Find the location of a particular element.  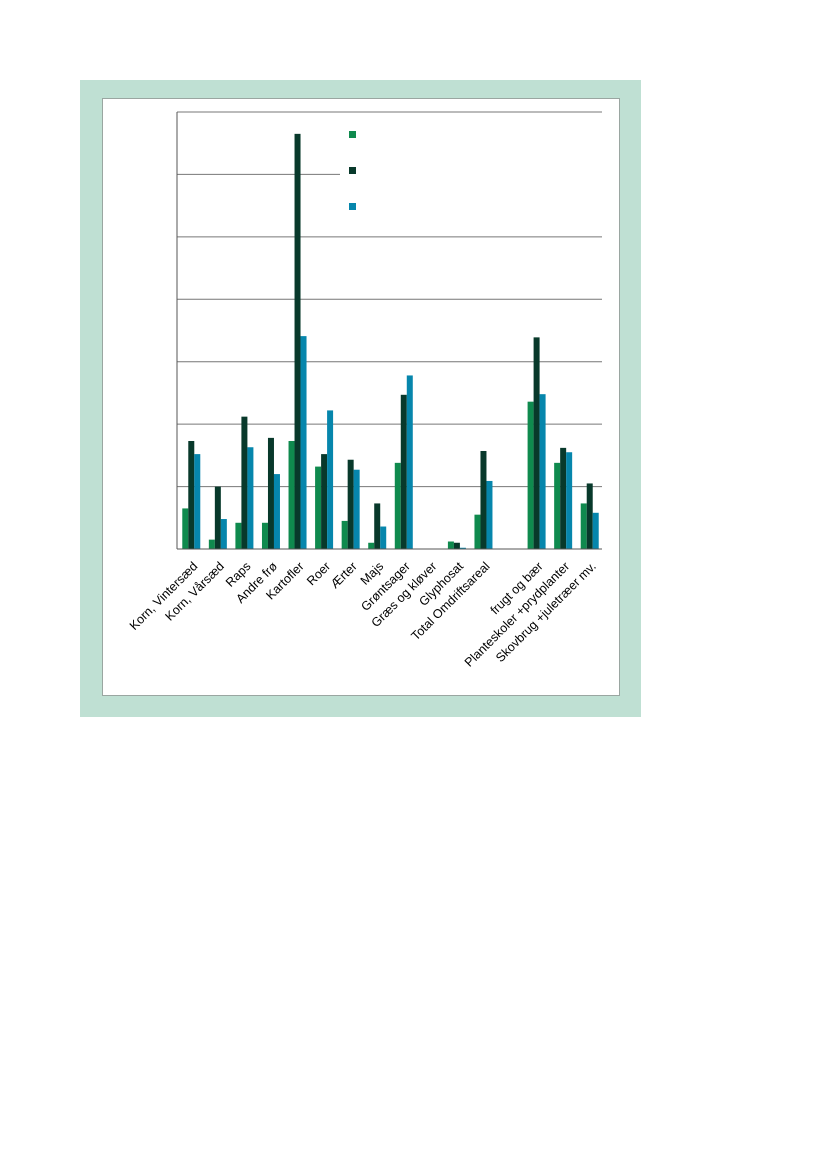

category-label: Roer is located at coordinates (318, 573).